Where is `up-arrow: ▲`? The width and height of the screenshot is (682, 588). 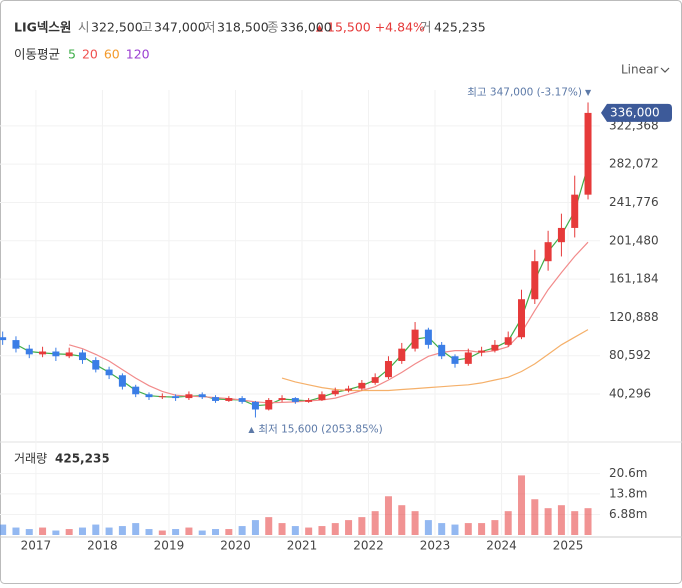 up-arrow: ▲ is located at coordinates (319, 29).